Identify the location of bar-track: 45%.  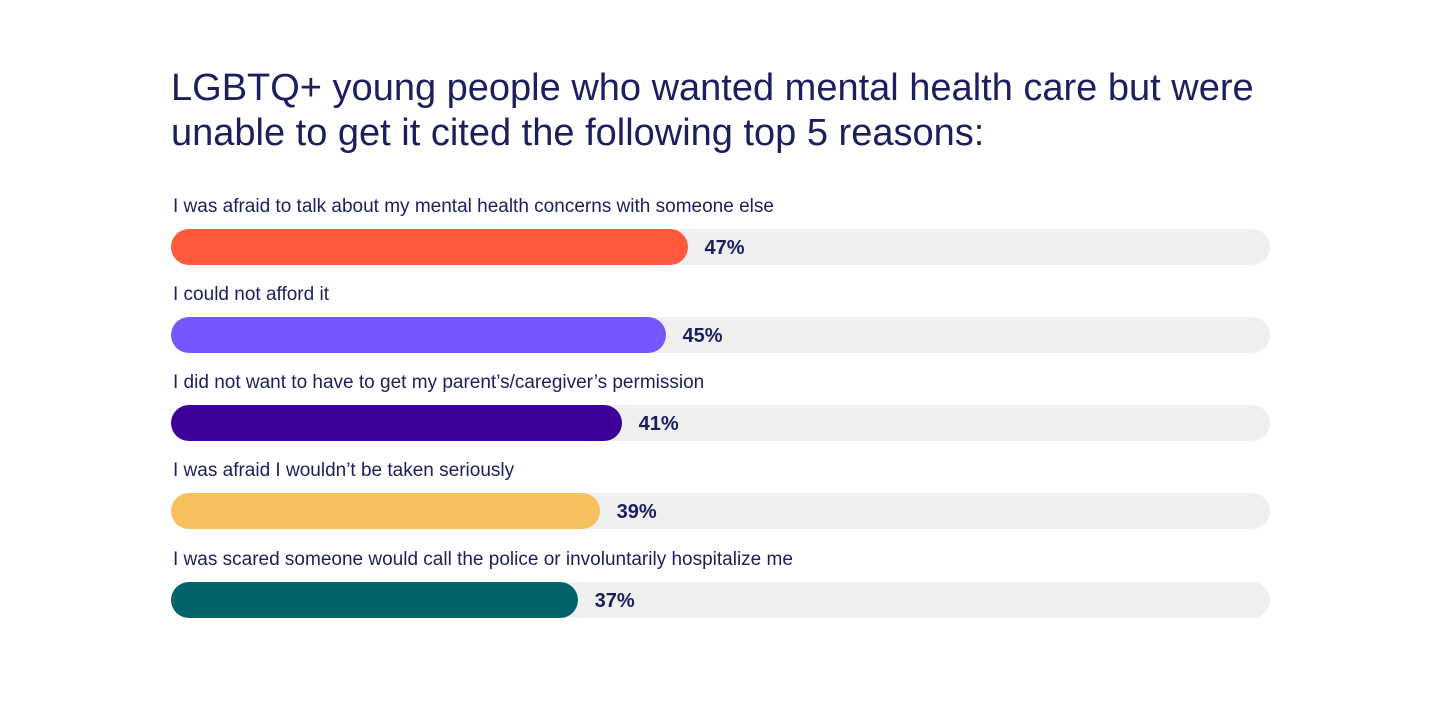
(720, 335).